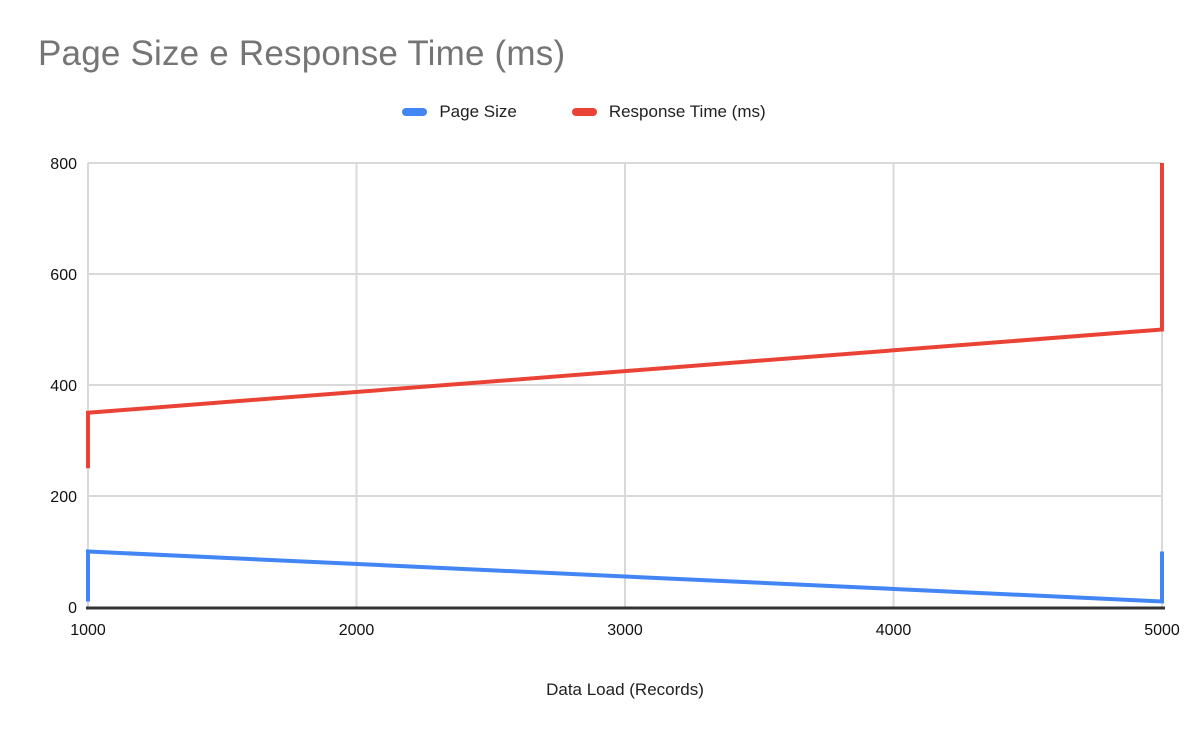  What do you see at coordinates (63, 164) in the screenshot?
I see `y-tick-label: 800` at bounding box center [63, 164].